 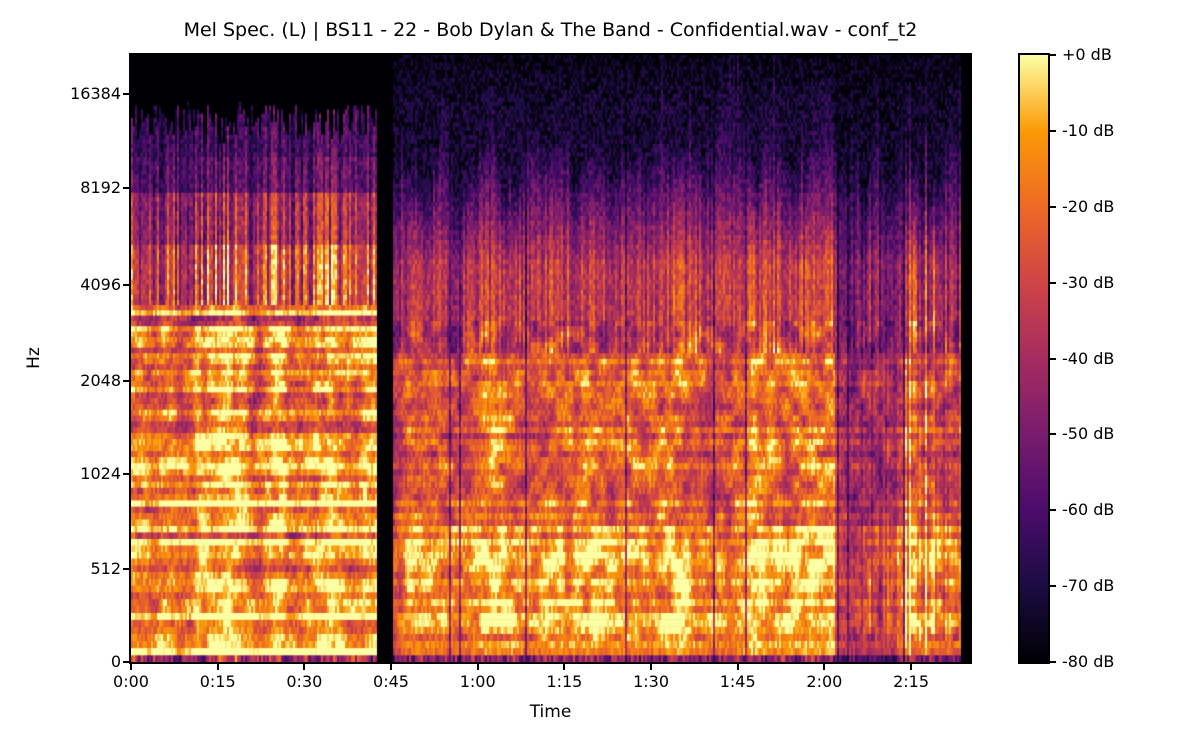 I want to click on x-tick-label: 1:45, so click(x=737, y=681).